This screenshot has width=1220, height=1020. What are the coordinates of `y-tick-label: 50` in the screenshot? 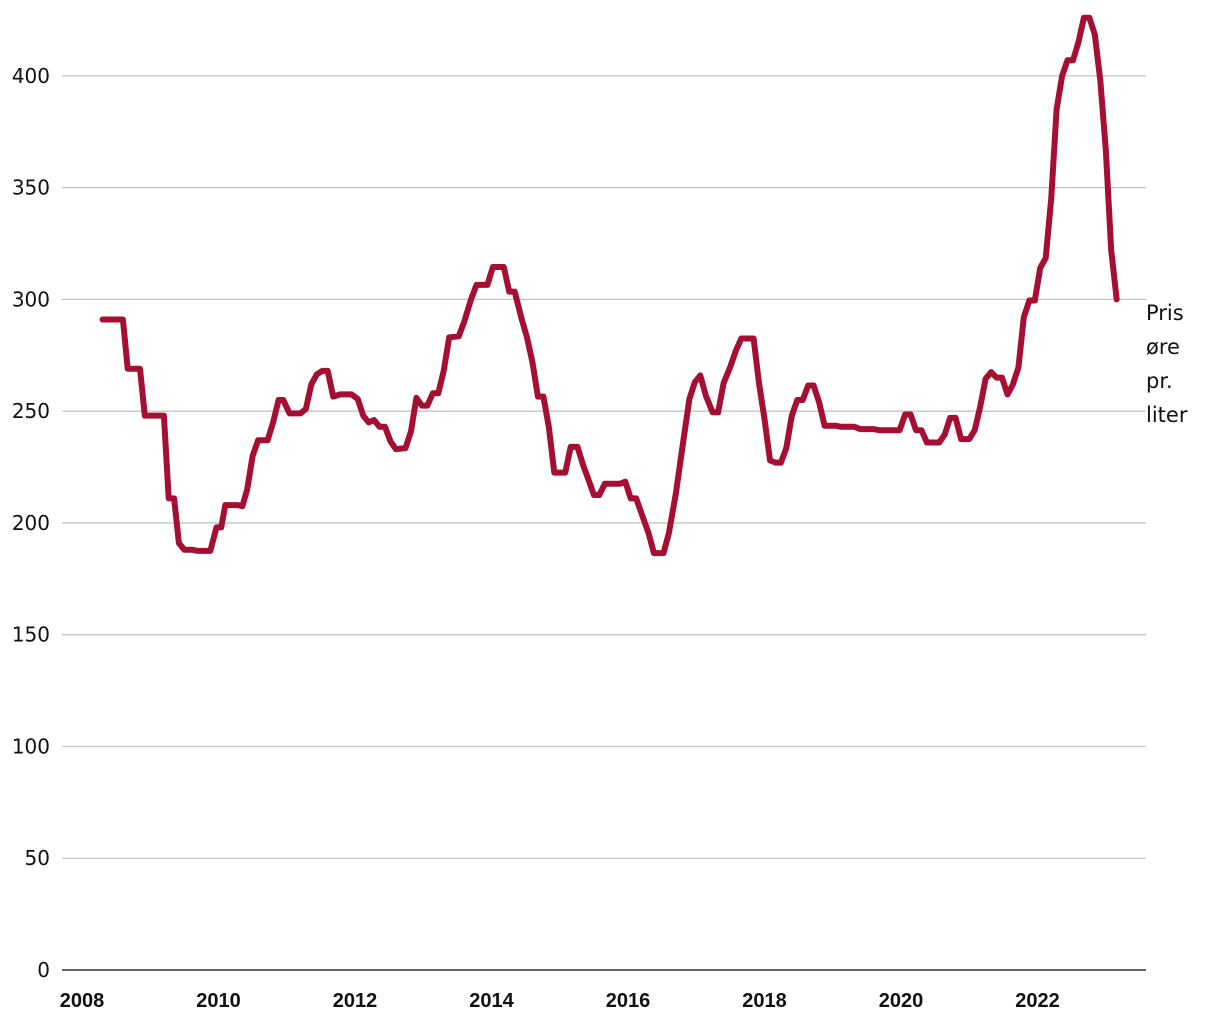 It's located at (37, 858).